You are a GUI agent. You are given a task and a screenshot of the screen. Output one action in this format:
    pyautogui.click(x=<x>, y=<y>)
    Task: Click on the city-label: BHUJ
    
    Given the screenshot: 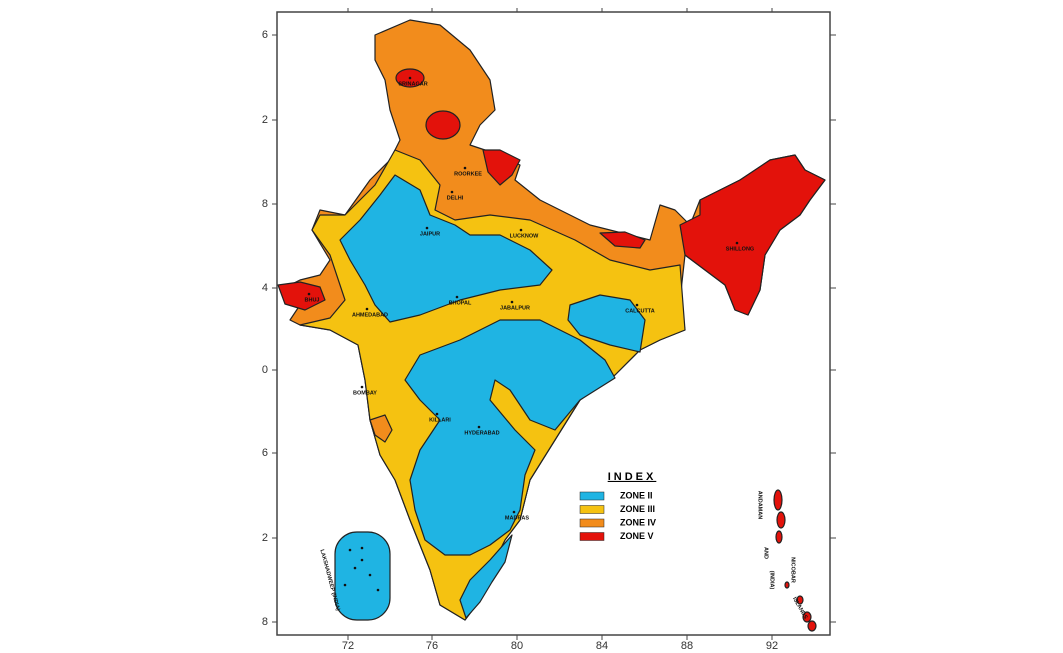 What is the action you would take?
    pyautogui.click(x=312, y=300)
    